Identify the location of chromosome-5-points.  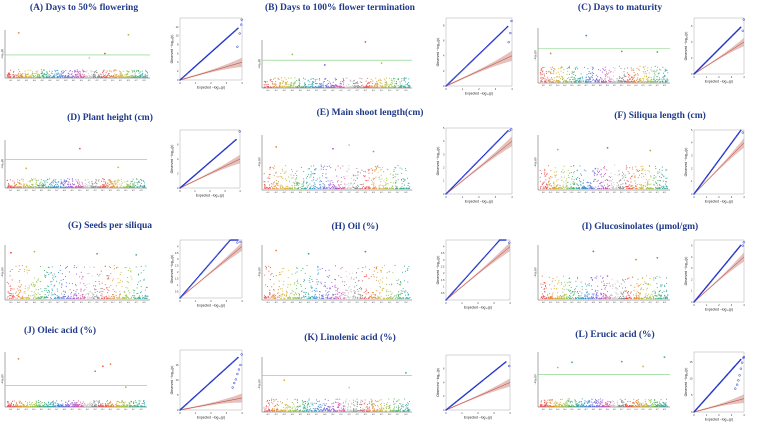
(41, 183).